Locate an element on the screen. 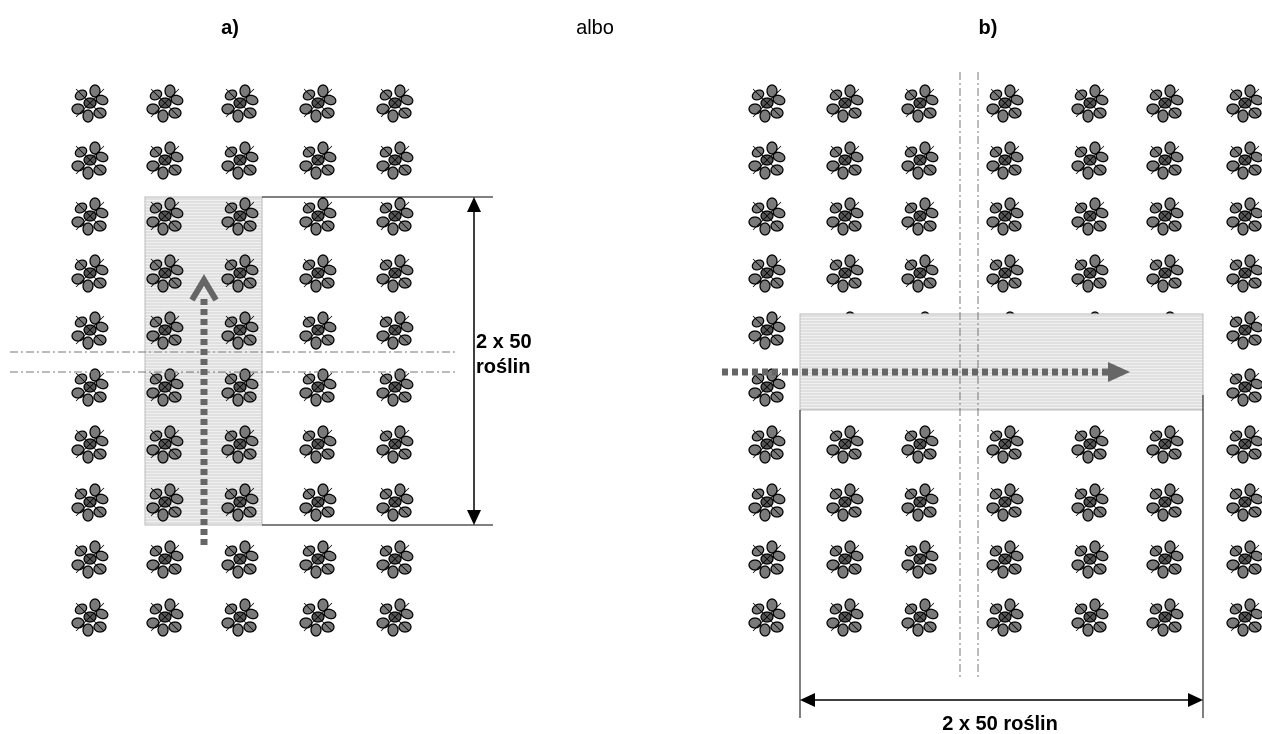 This screenshot has height=734, width=1262. dimension-label: 2 x 50 is located at coordinates (504, 342).